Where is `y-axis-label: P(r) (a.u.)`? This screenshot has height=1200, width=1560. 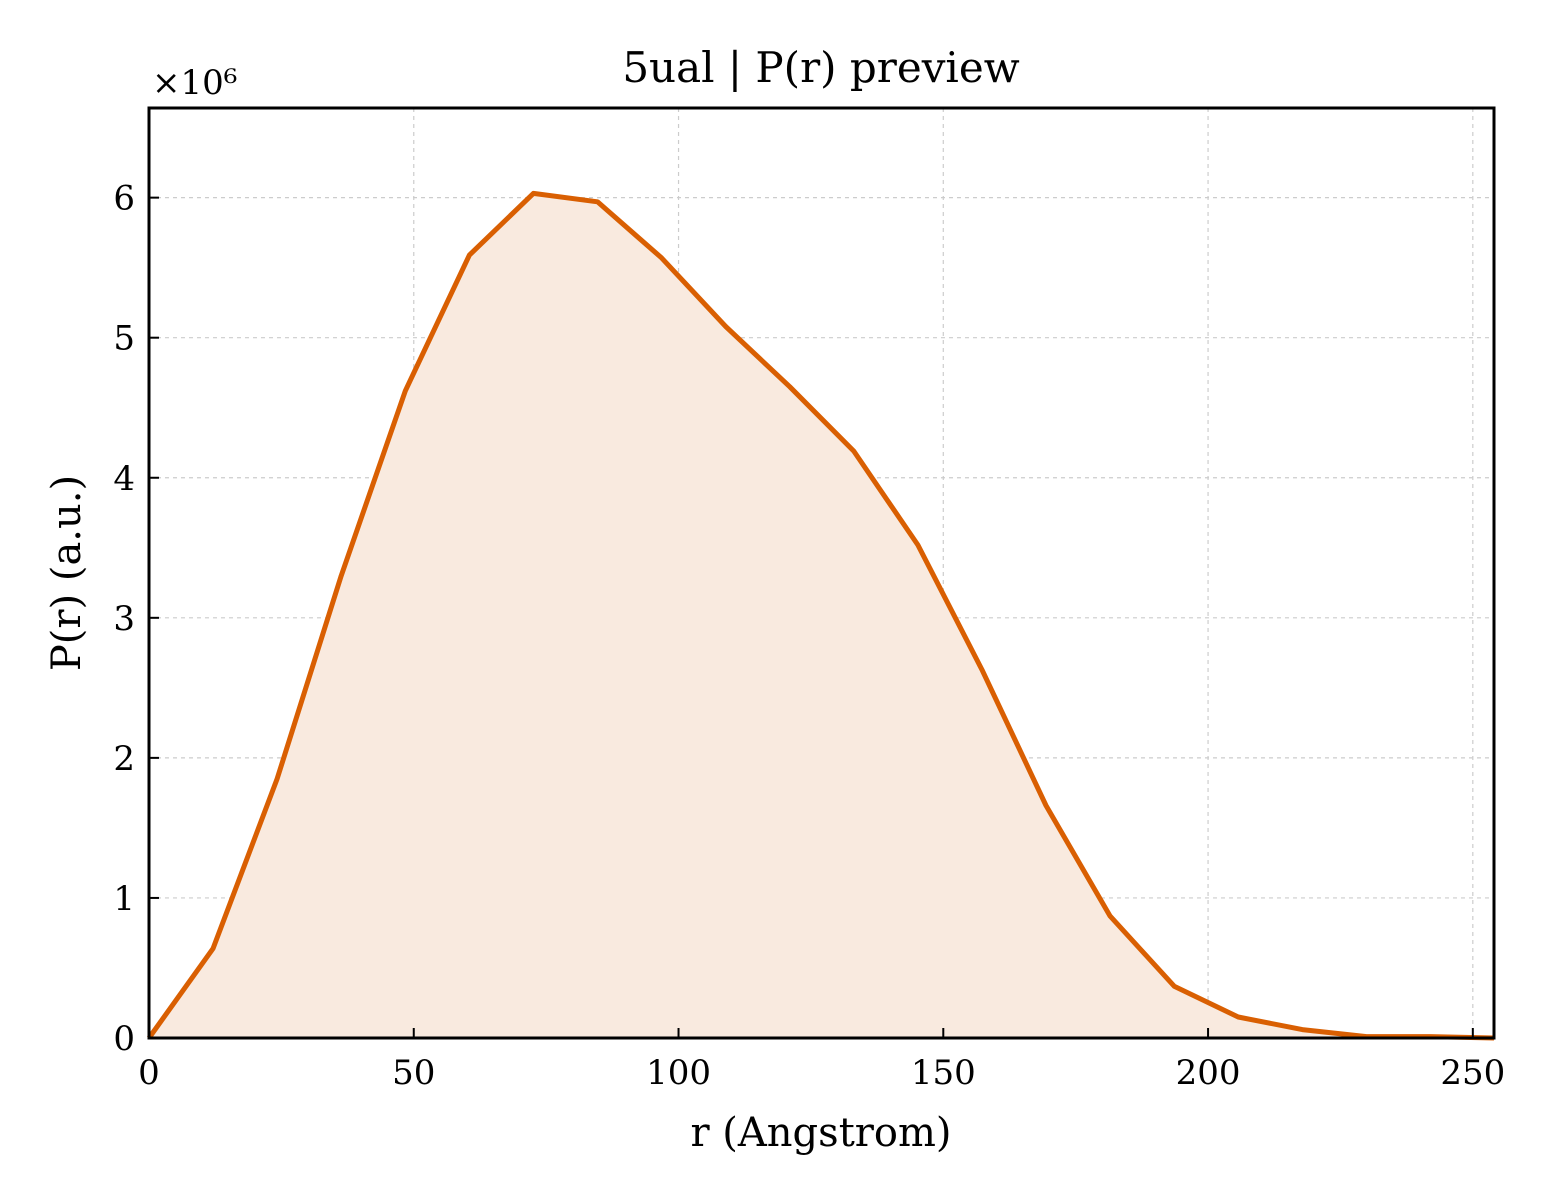
y-axis-label: P(r) (a.u.) is located at coordinates (67, 573).